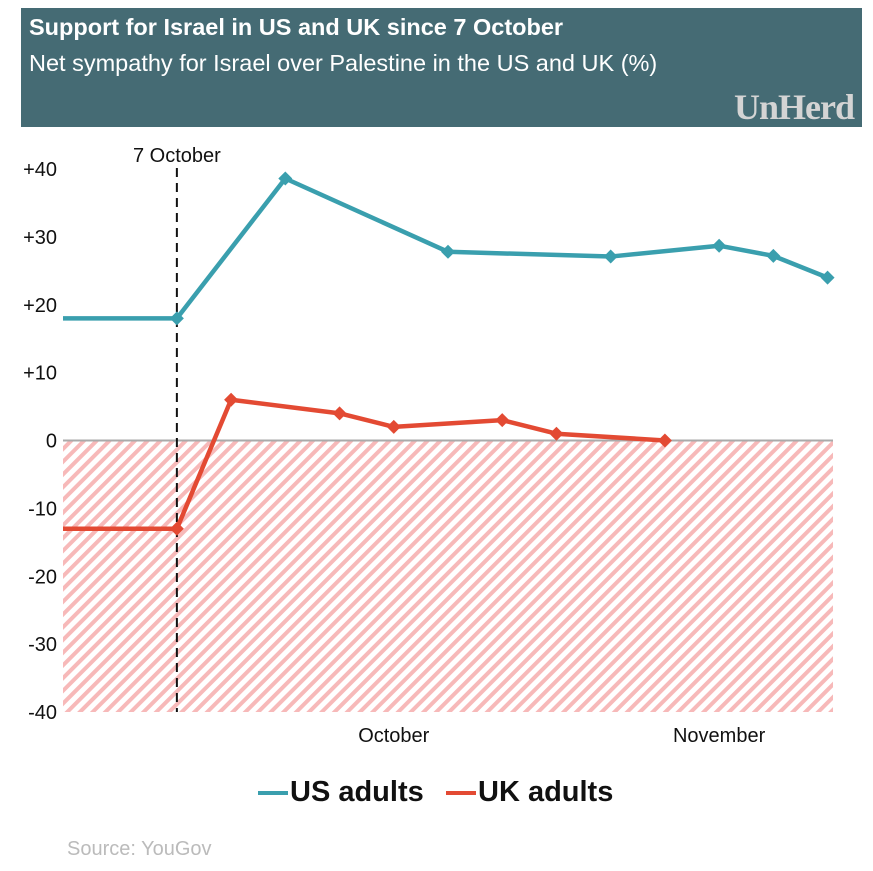 The width and height of the screenshot is (873, 871). What do you see at coordinates (393, 736) in the screenshot?
I see `x-tick-label: October` at bounding box center [393, 736].